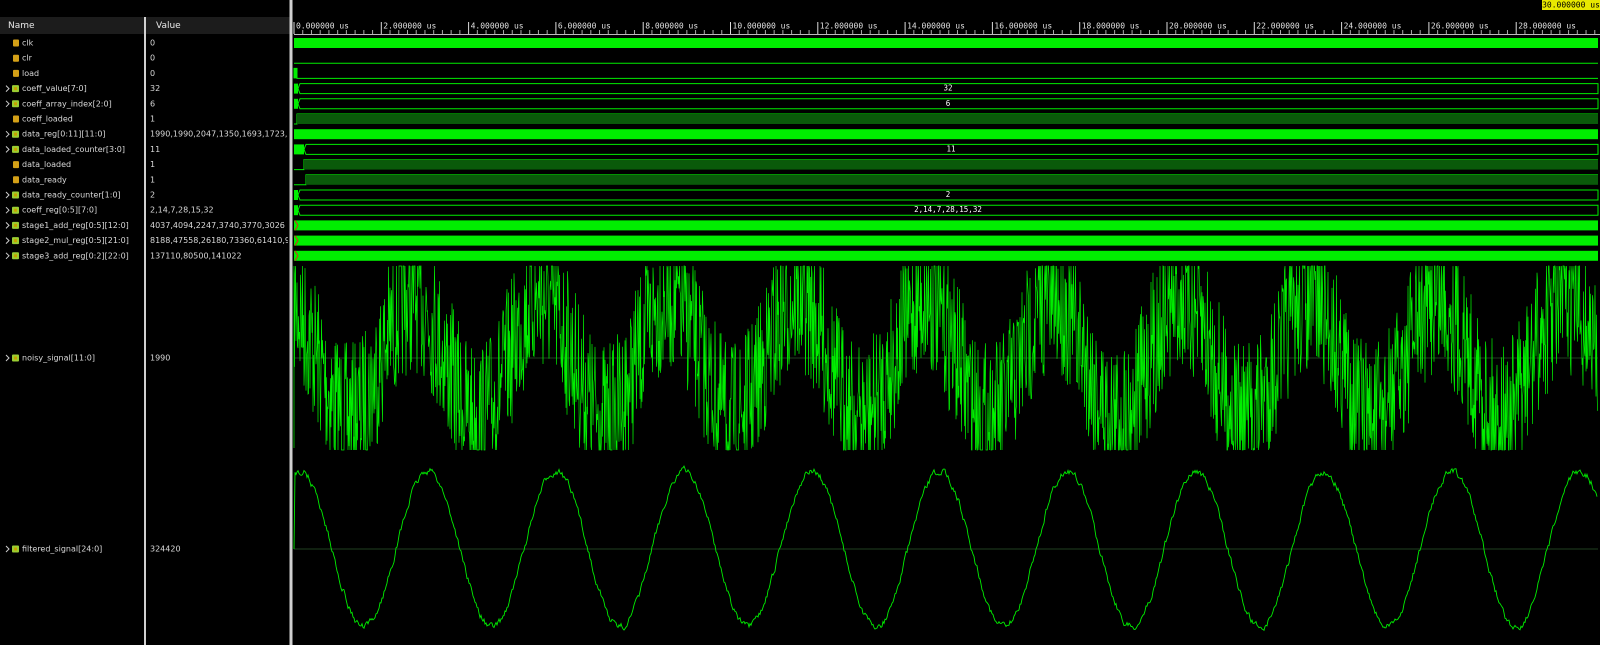 Image resolution: width=1600 pixels, height=645 pixels. I want to click on time-label: 8.000000 us, so click(671, 26).